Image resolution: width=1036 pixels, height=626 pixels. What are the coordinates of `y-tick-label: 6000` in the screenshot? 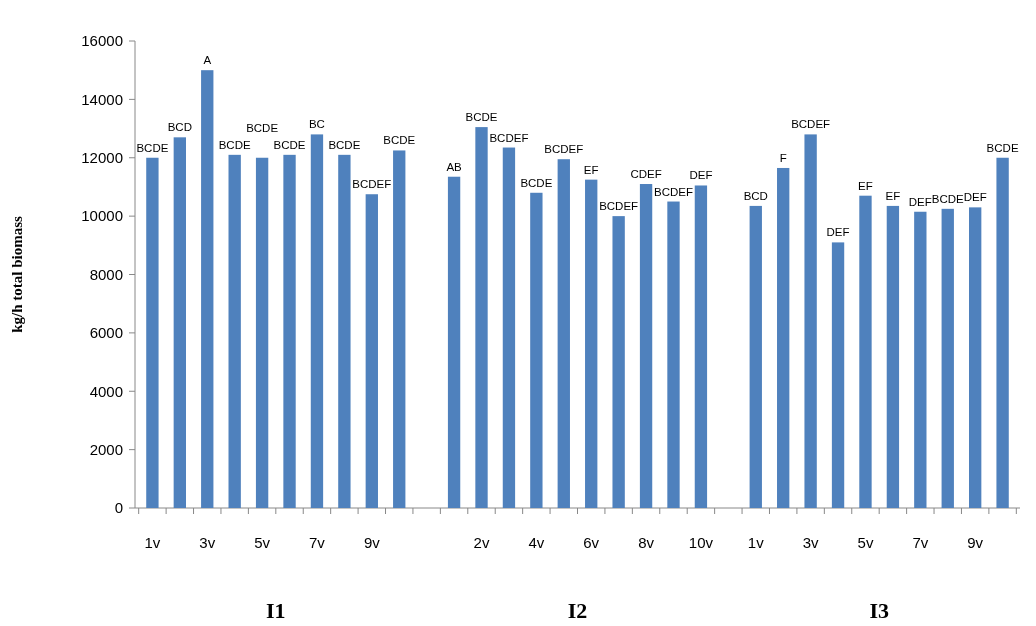 It's located at (106, 333).